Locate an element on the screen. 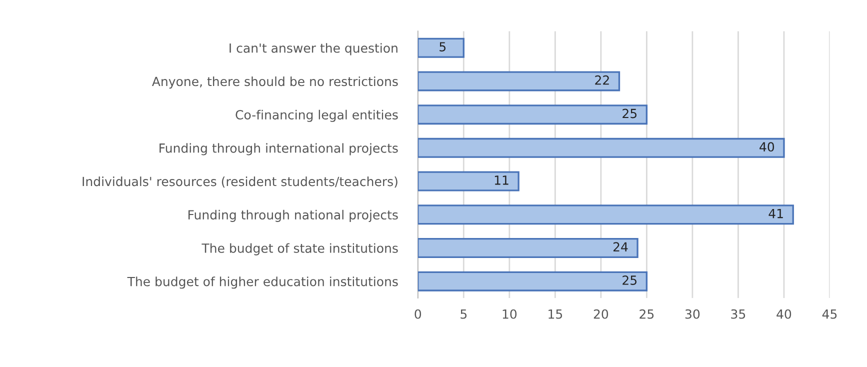 The image size is (867, 367). x-tick-label: 10 is located at coordinates (509, 314).